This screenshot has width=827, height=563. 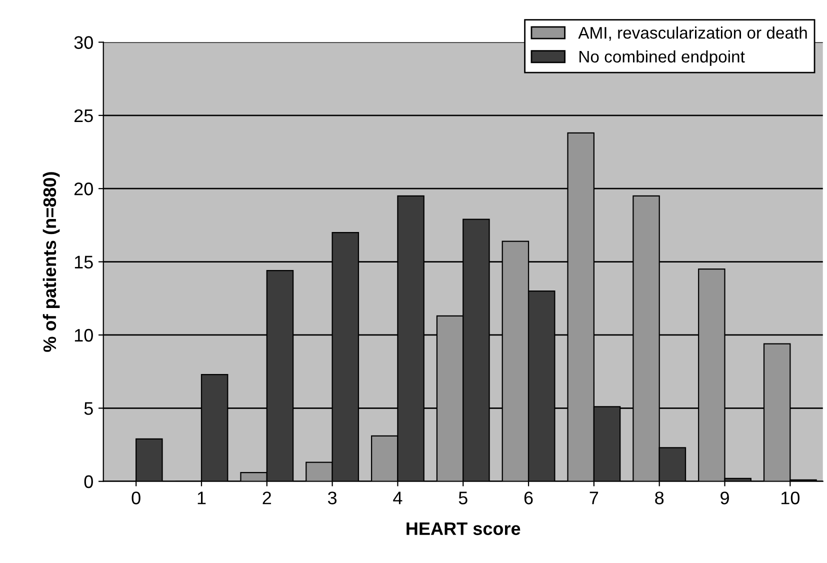 I want to click on x-tick-label: 1, so click(x=202, y=498).